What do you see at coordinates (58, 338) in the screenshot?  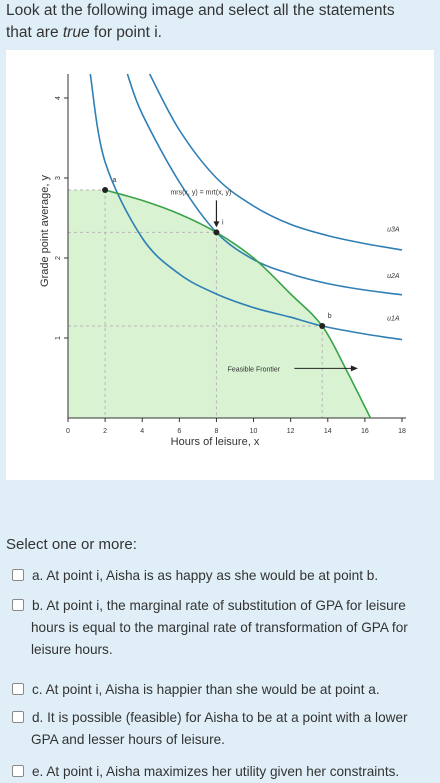 I see `y-tick-label: 1` at bounding box center [58, 338].